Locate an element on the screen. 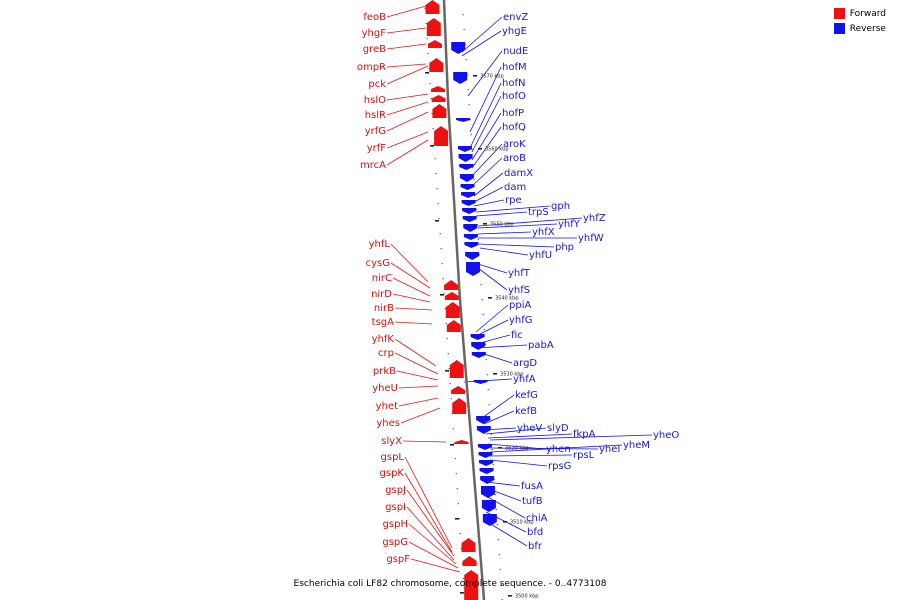  gene-label-yhgE: yhgE is located at coordinates (514, 31).